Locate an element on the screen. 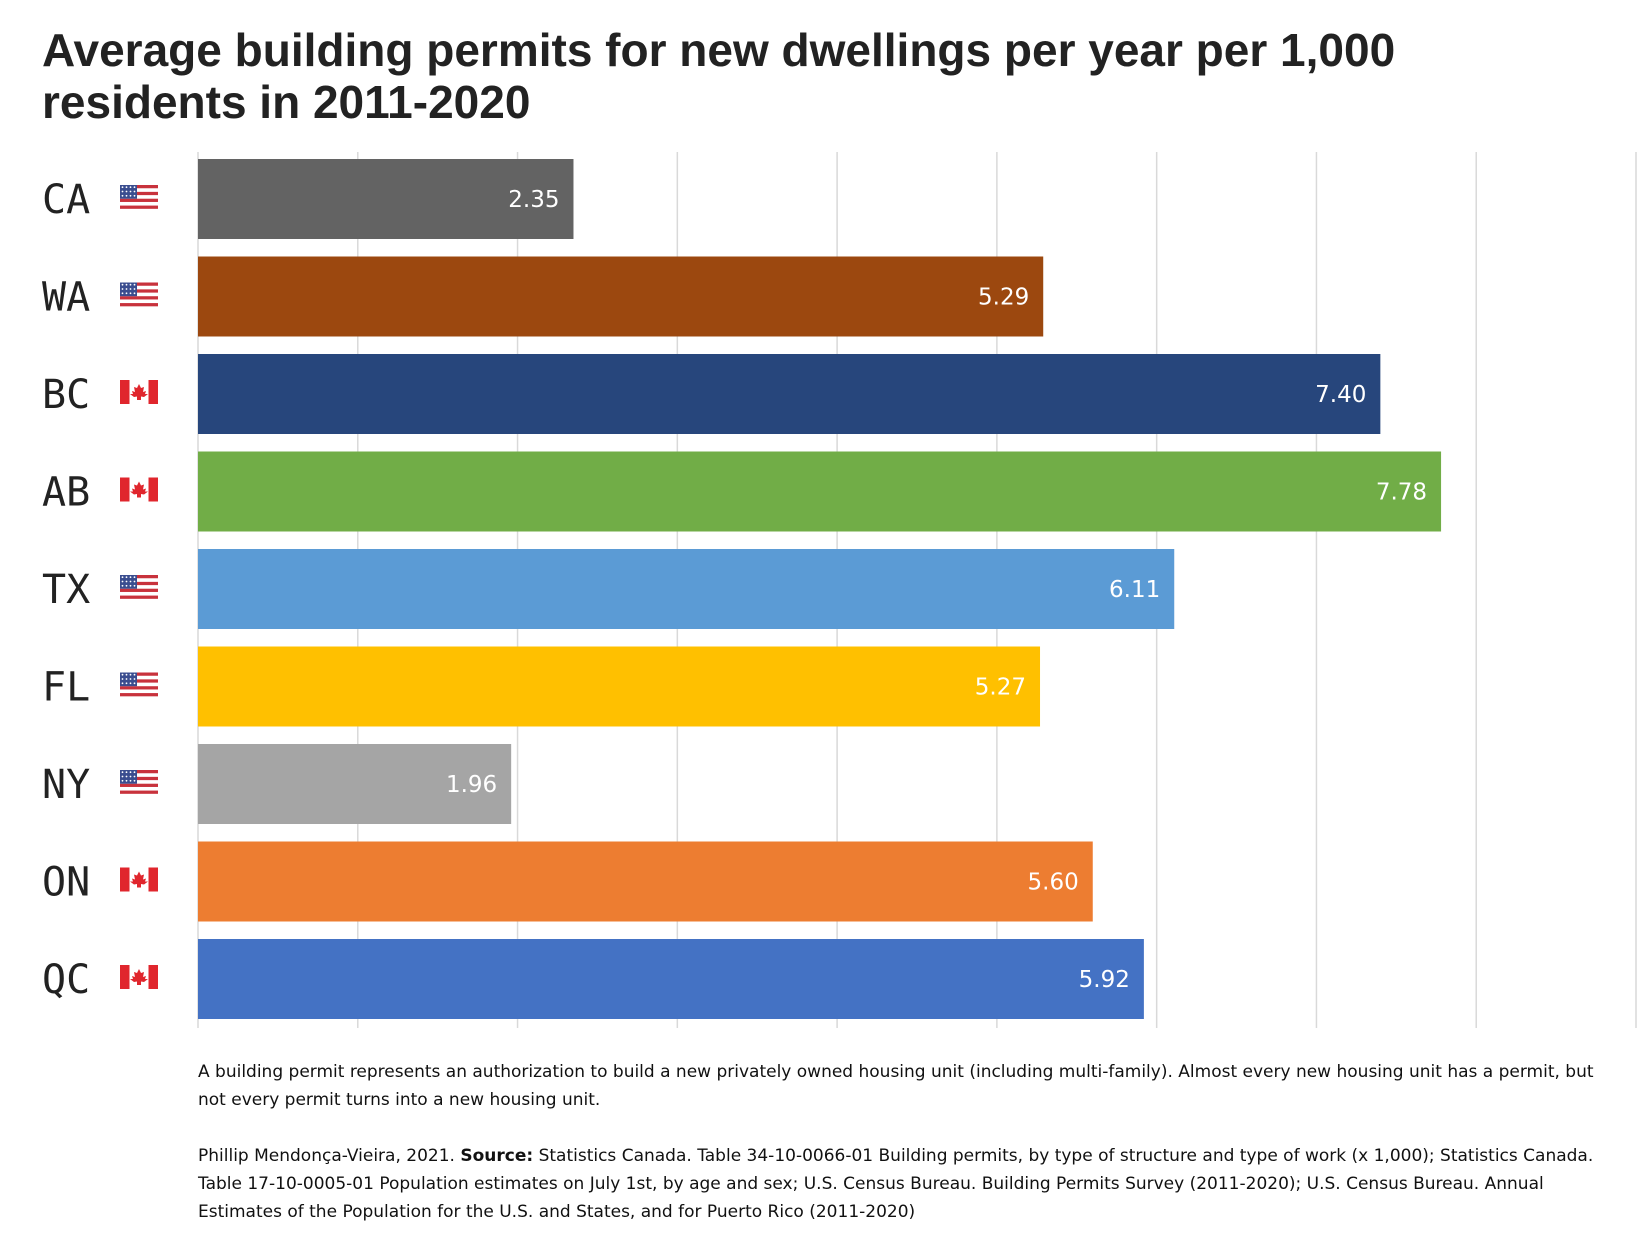 Image resolution: width=1652 pixels, height=1237 pixels. bar-value-label: 7.40 is located at coordinates (1340, 395).